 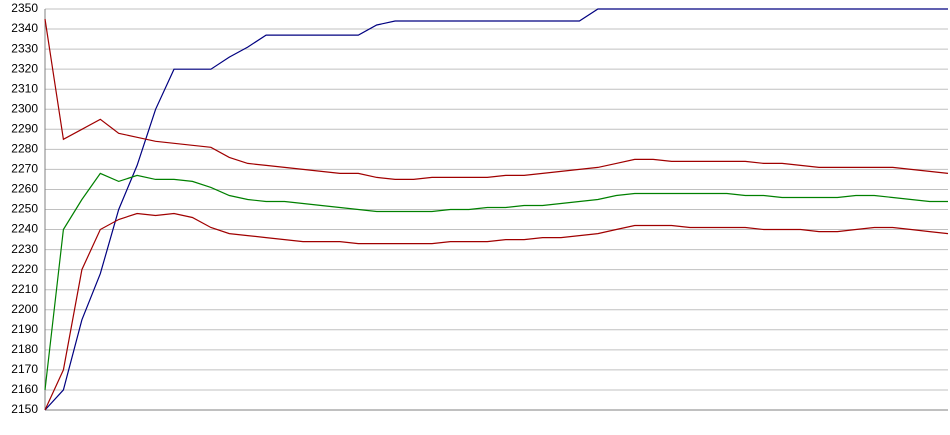 What do you see at coordinates (24, 28) in the screenshot?
I see `y-tick-label: 2340` at bounding box center [24, 28].